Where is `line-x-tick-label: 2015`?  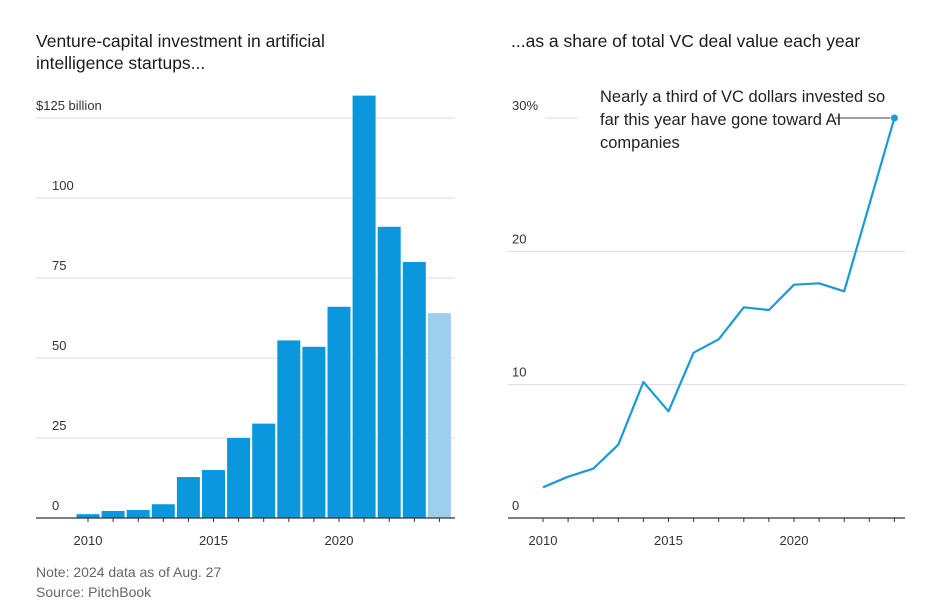 line-x-tick-label: 2015 is located at coordinates (668, 540).